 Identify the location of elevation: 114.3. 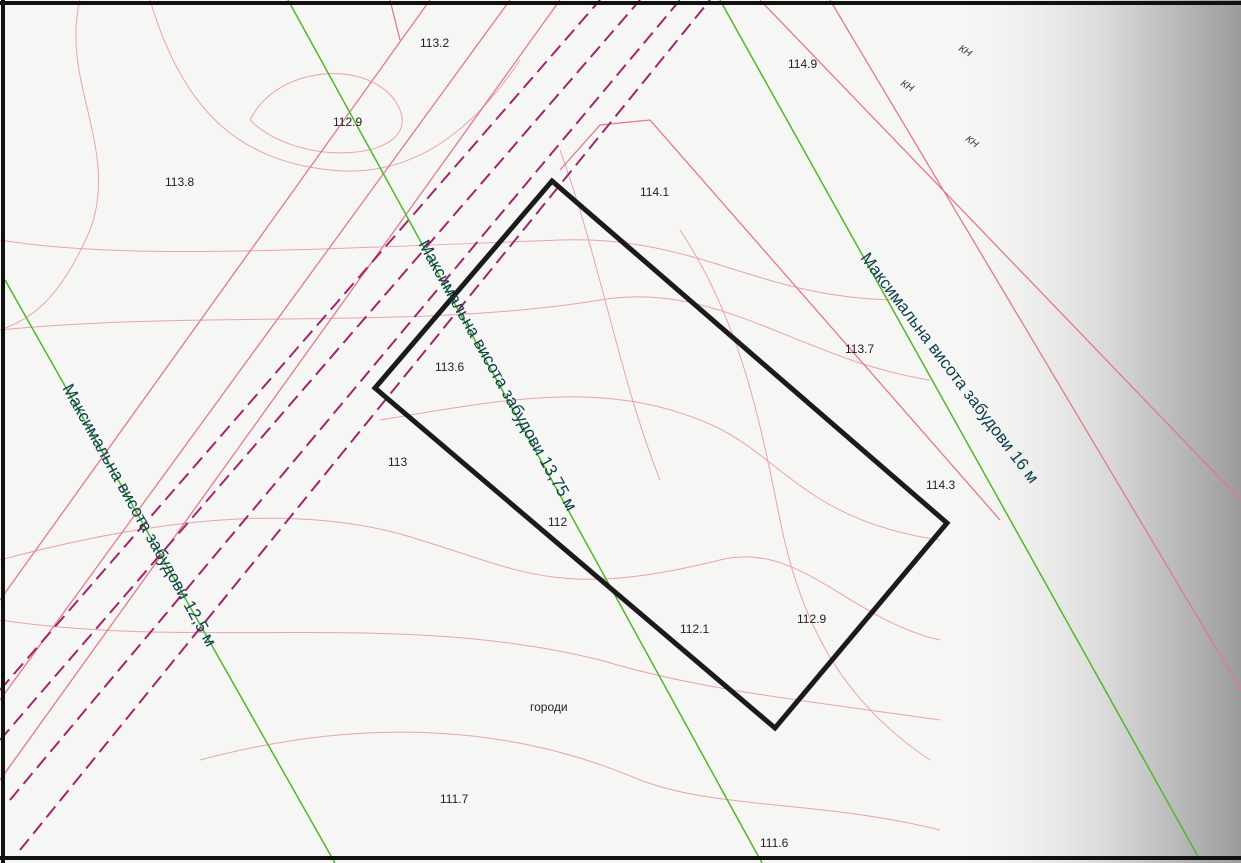
(940, 485).